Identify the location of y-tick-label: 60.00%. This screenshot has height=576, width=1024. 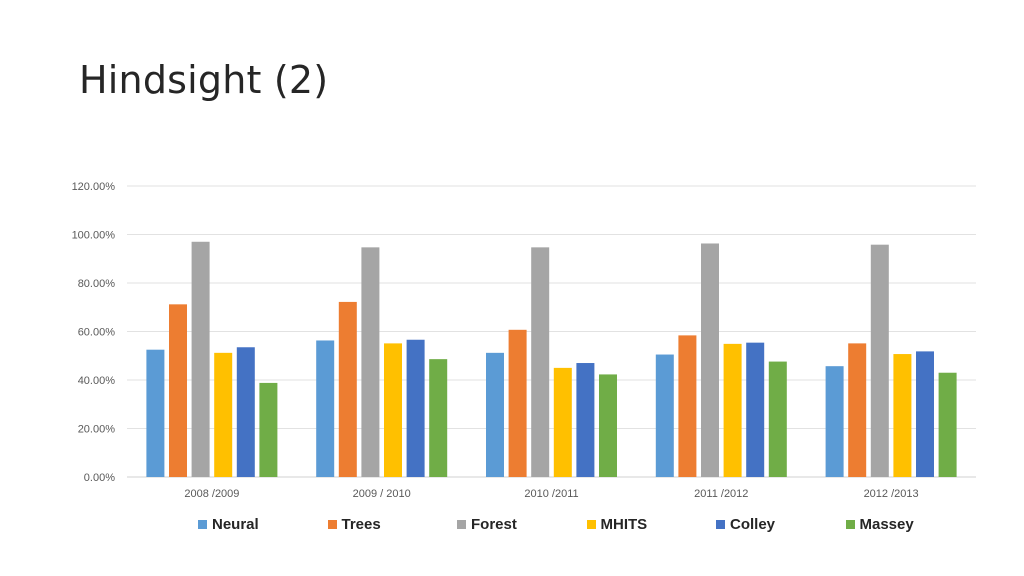
(97, 333).